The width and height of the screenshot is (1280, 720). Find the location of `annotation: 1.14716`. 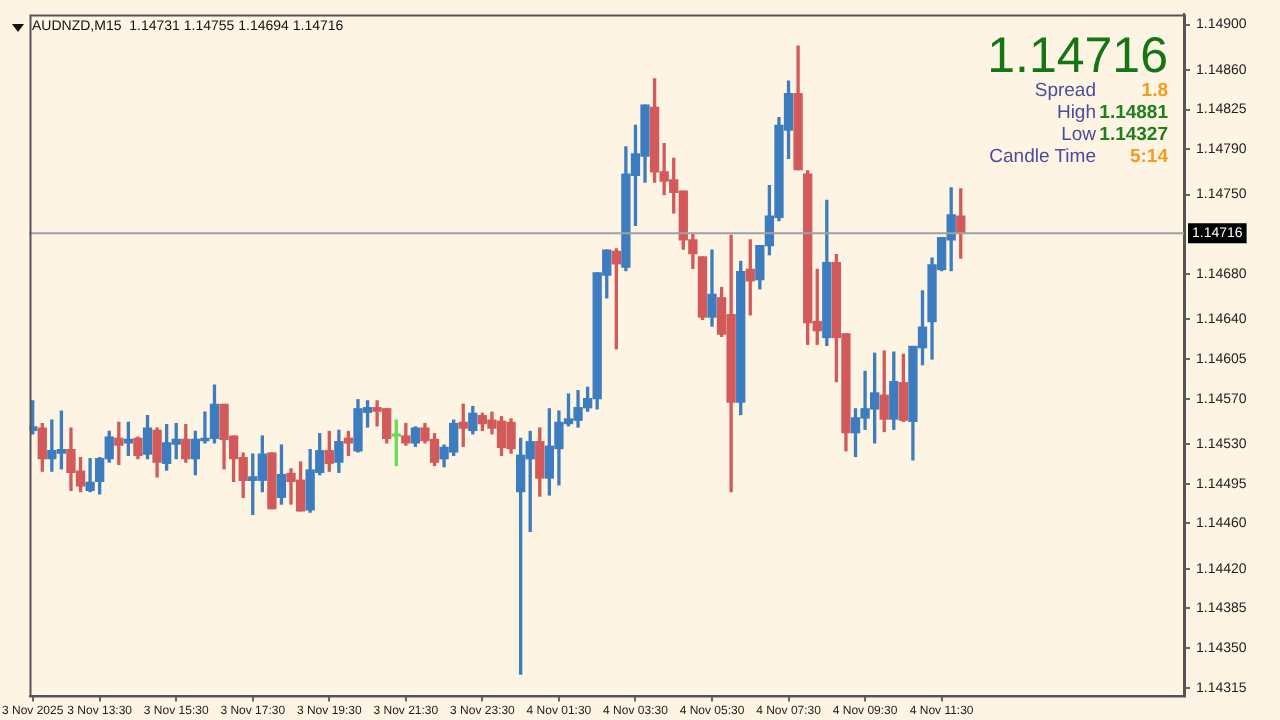

annotation: 1.14716 is located at coordinates (1077, 56).